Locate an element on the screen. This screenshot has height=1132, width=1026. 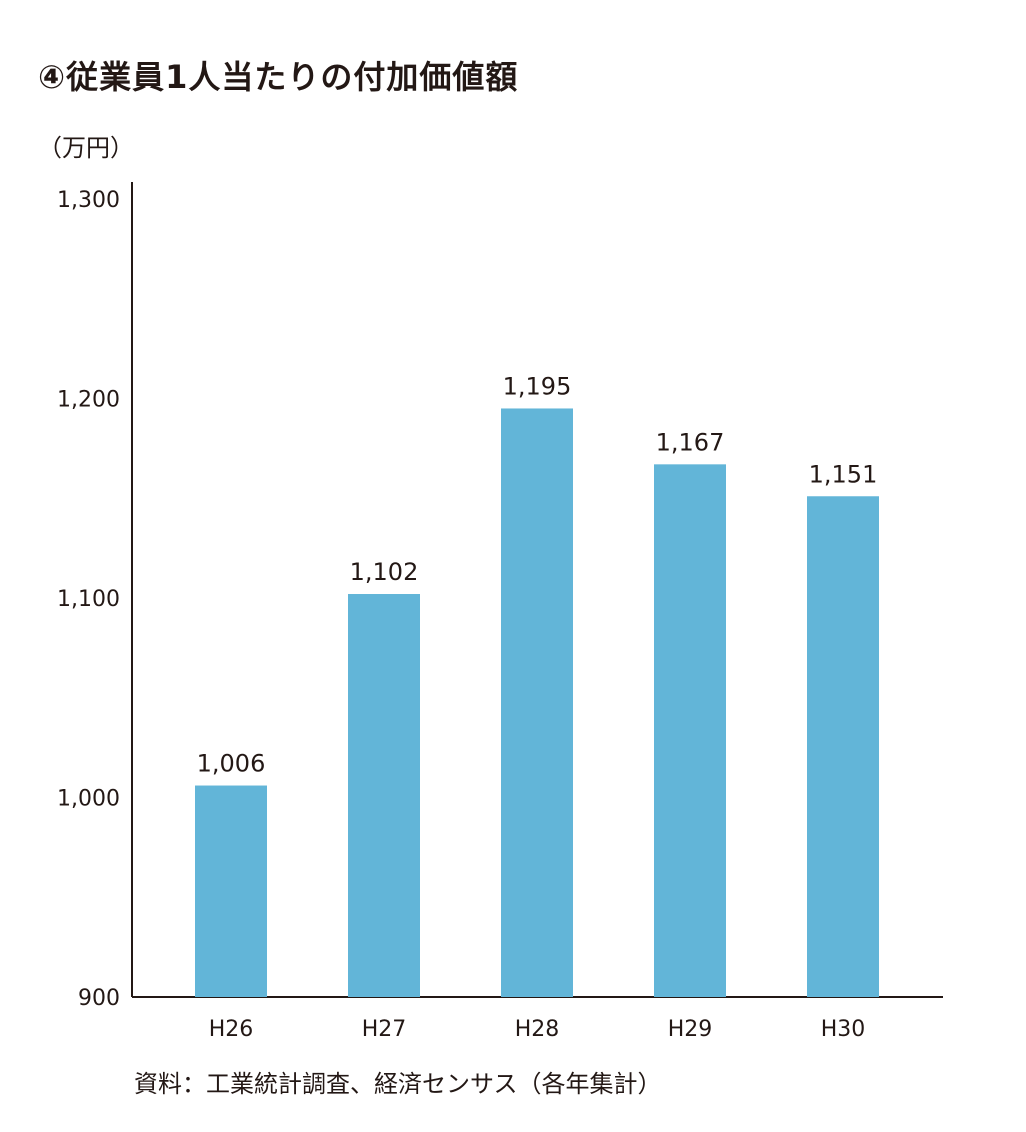
data-label: 1,102 is located at coordinates (384, 572).